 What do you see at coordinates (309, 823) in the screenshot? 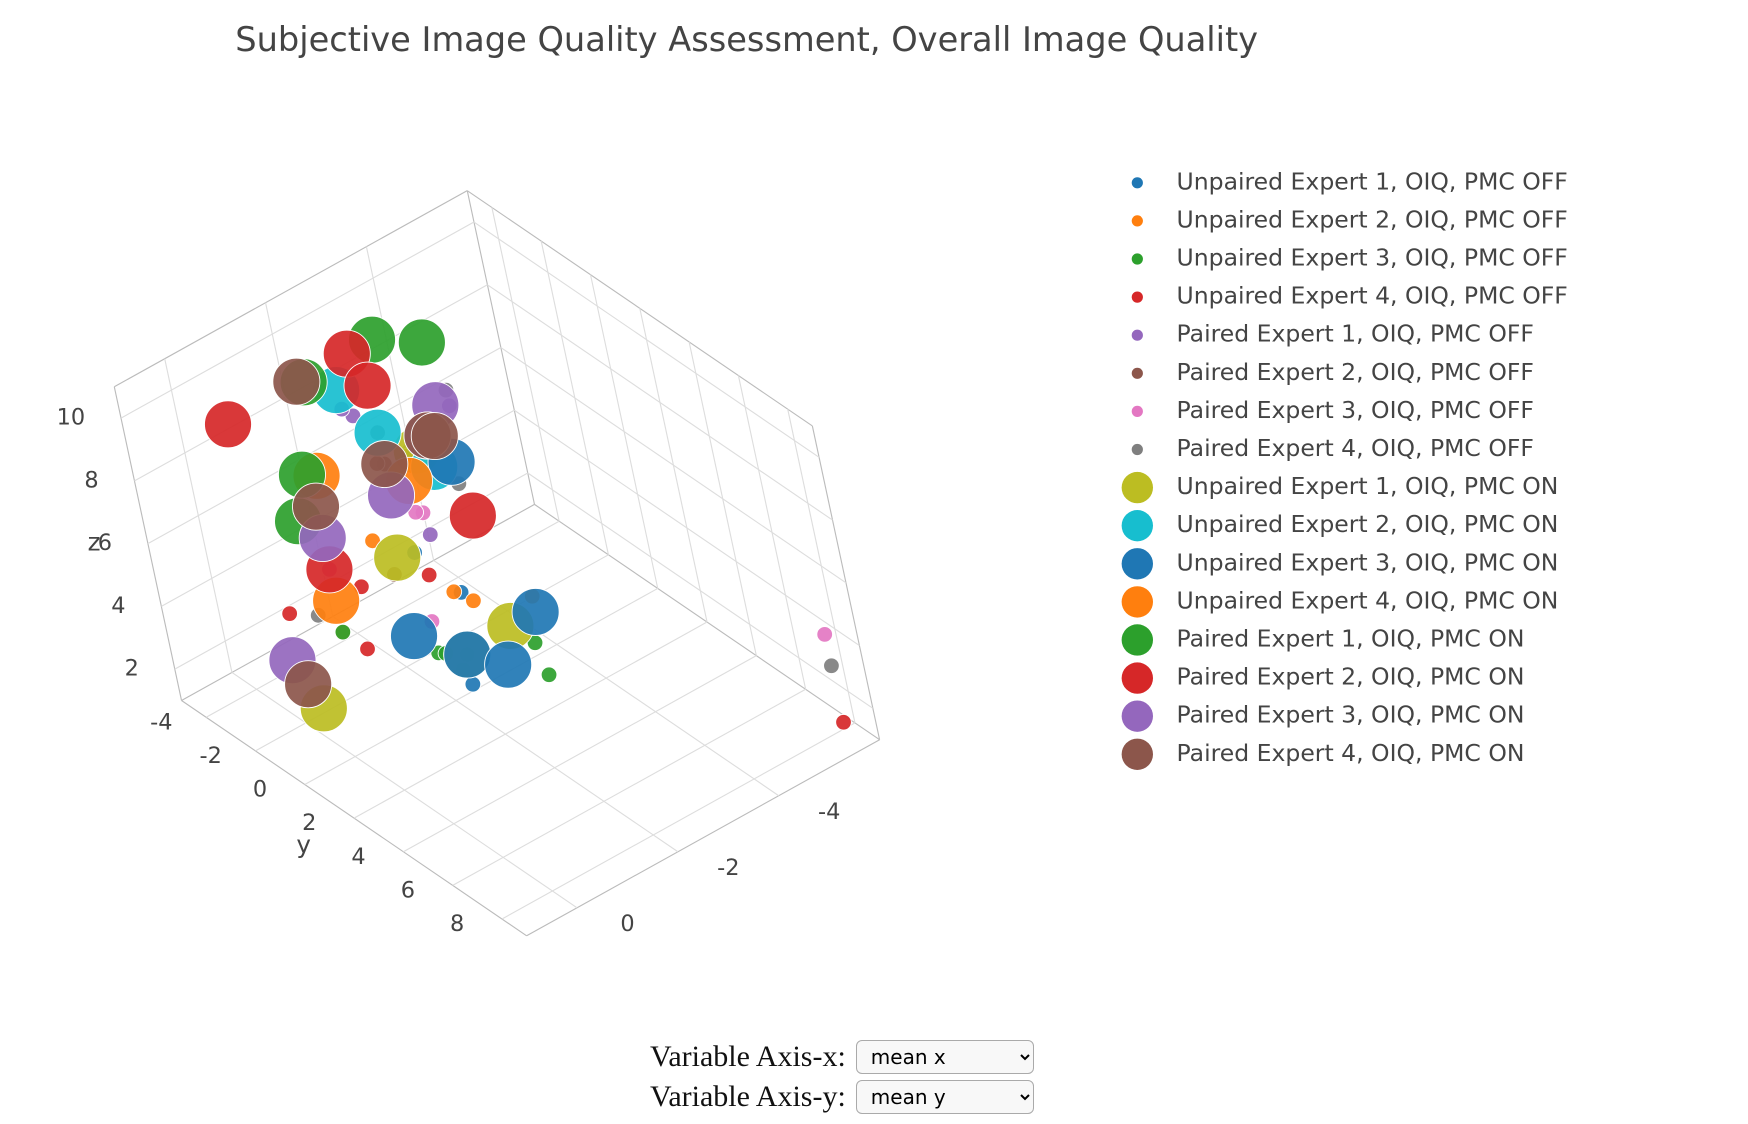
I see `y-tick-label: 2` at bounding box center [309, 823].